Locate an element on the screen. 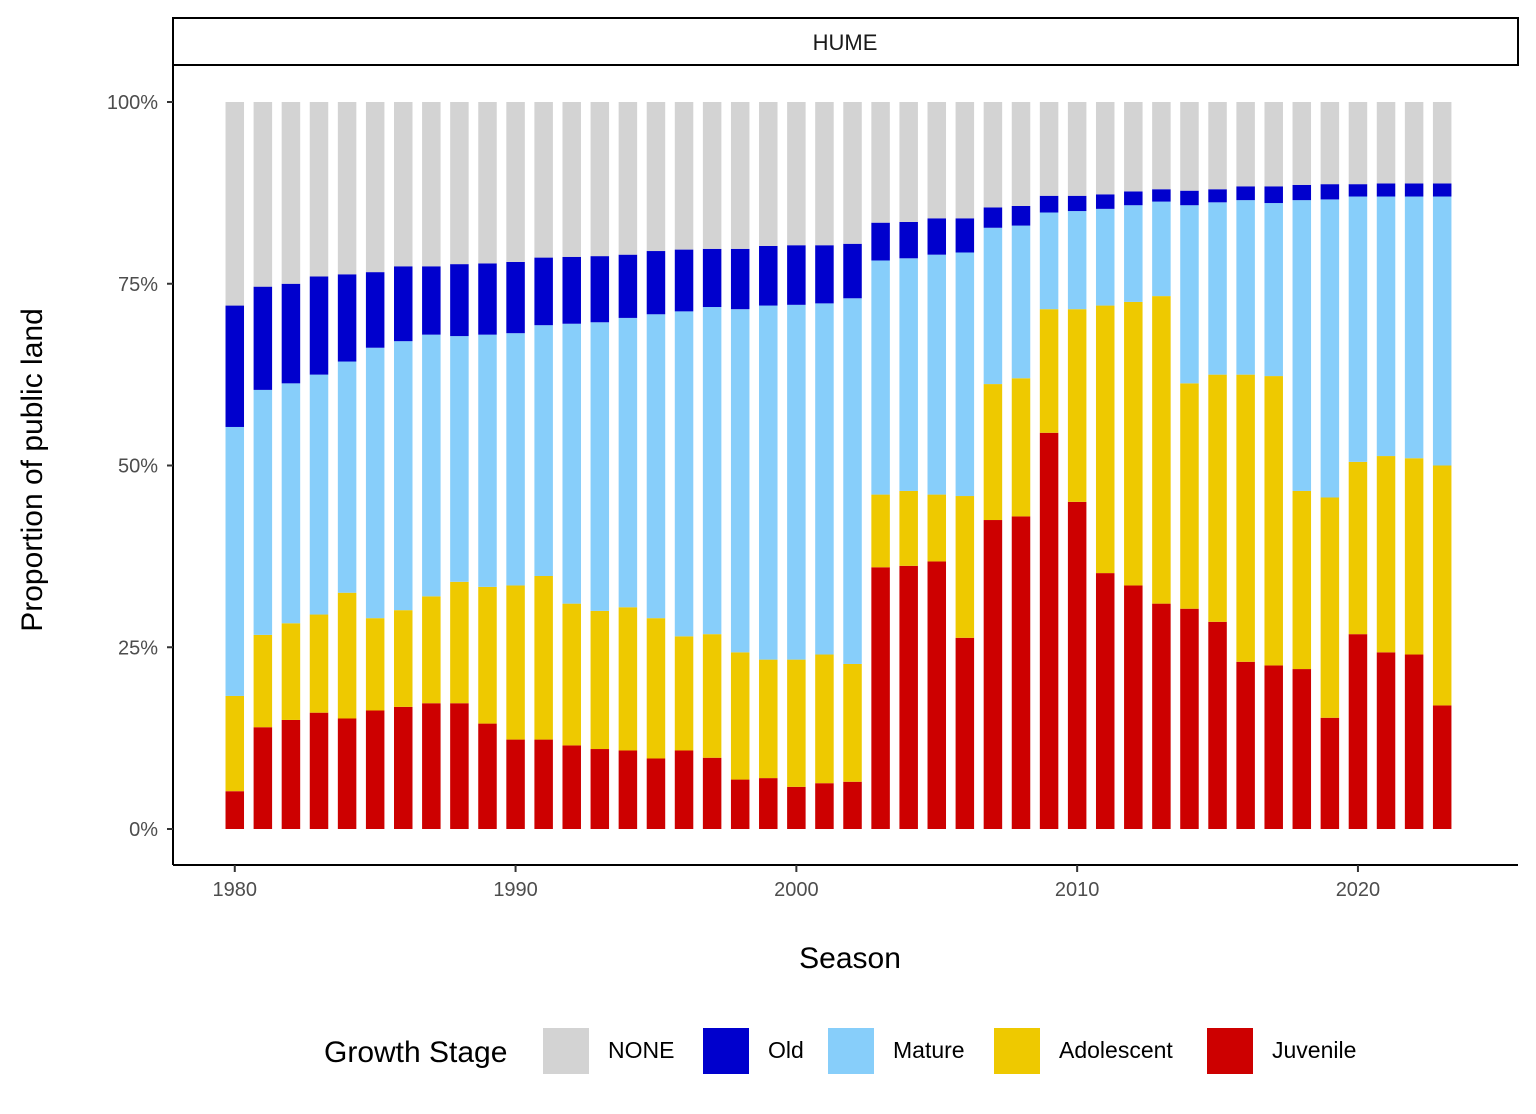 Image resolution: width=1536 pixels, height=1114 pixels. y-tick-label: 100% is located at coordinates (132, 103).